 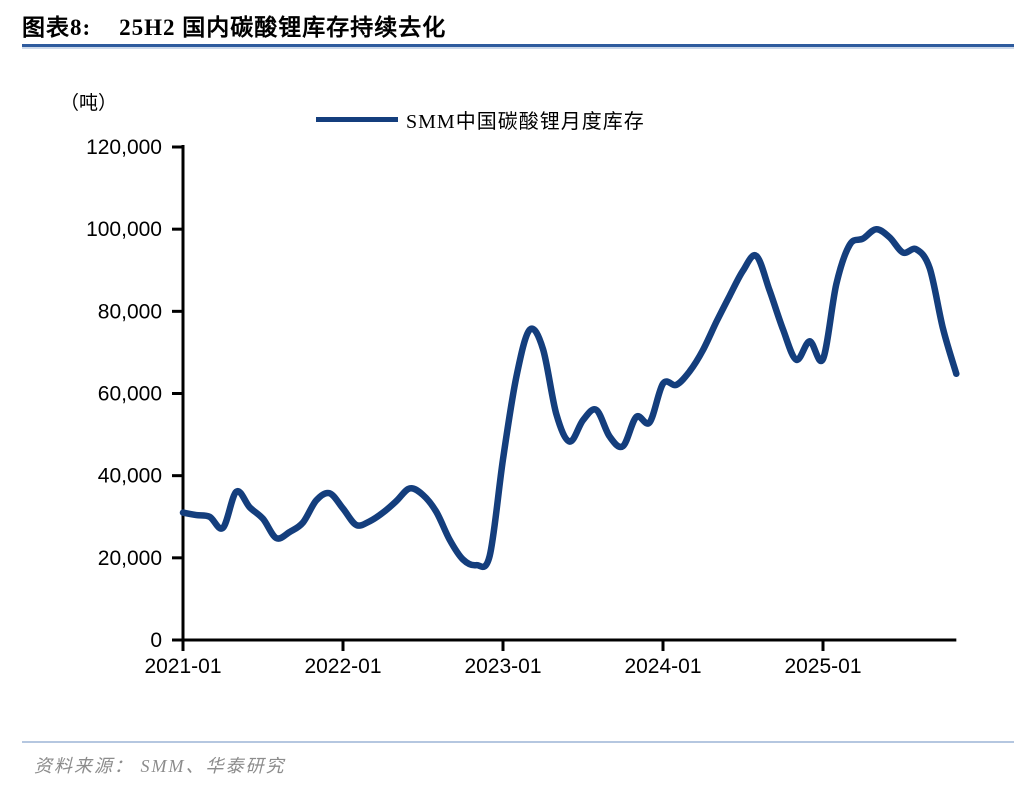 I want to click on y-axis-unit-label: （吨）, so click(x=89, y=103).